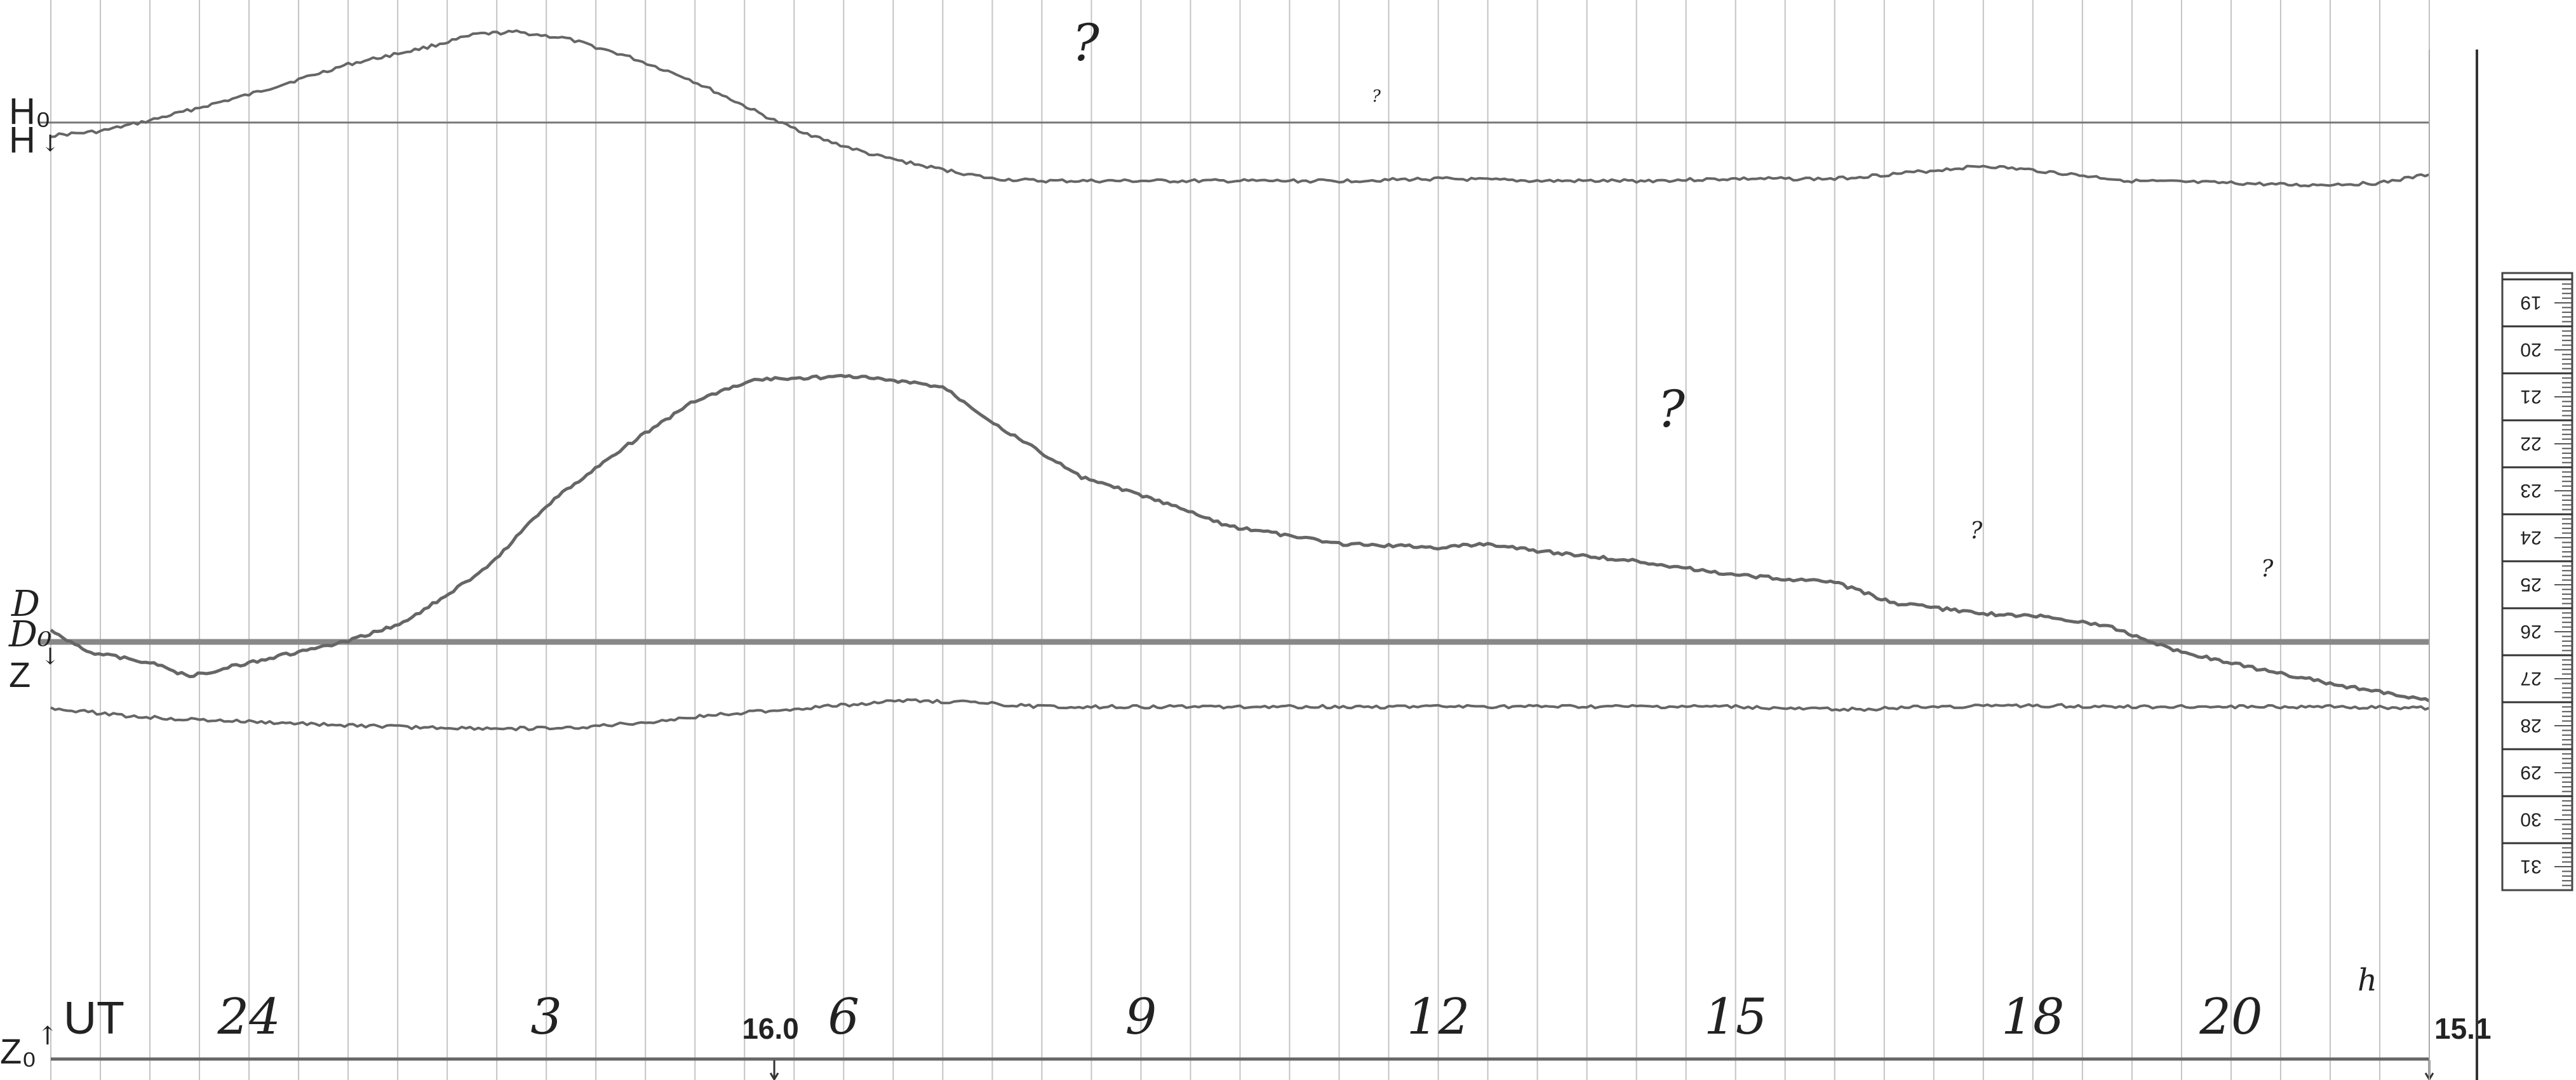 This screenshot has width=2576, height=1080. What do you see at coordinates (19, 675) in the screenshot?
I see `z-label: Z` at bounding box center [19, 675].